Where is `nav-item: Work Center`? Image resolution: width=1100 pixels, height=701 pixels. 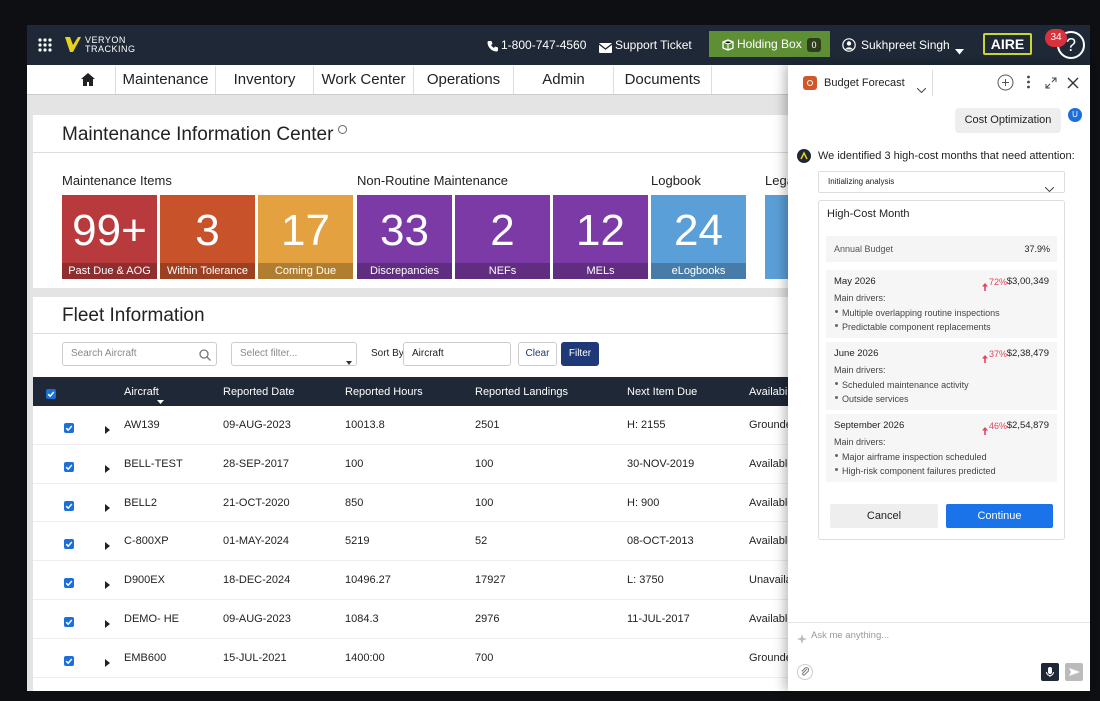 nav-item: Work Center is located at coordinates (363, 80).